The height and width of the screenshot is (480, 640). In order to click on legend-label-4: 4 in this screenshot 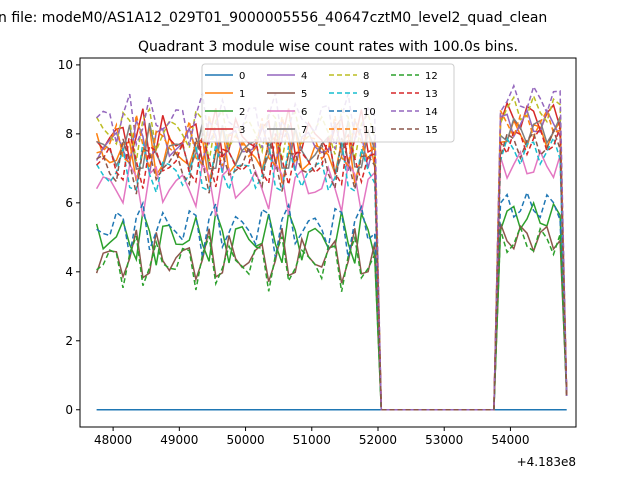, I will do `click(304, 76)`.